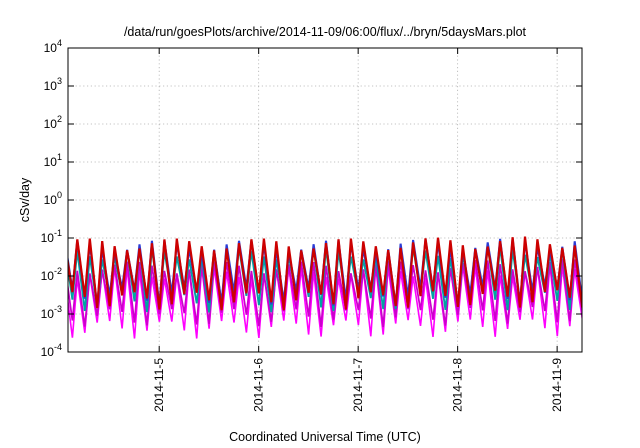 The image size is (640, 448). Describe the element at coordinates (53, 160) in the screenshot. I see `y-tick-label: 10¹` at that location.